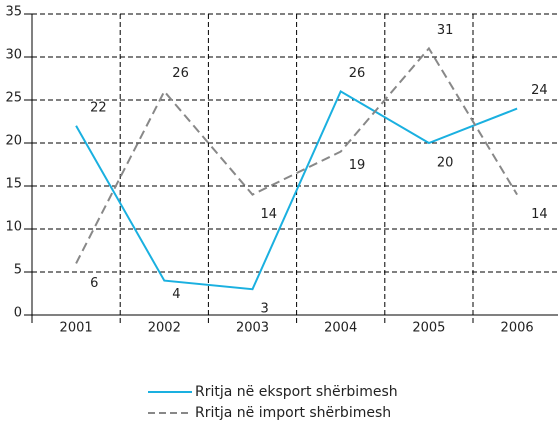  I want to click on y-tick-label: 25, so click(13, 98).